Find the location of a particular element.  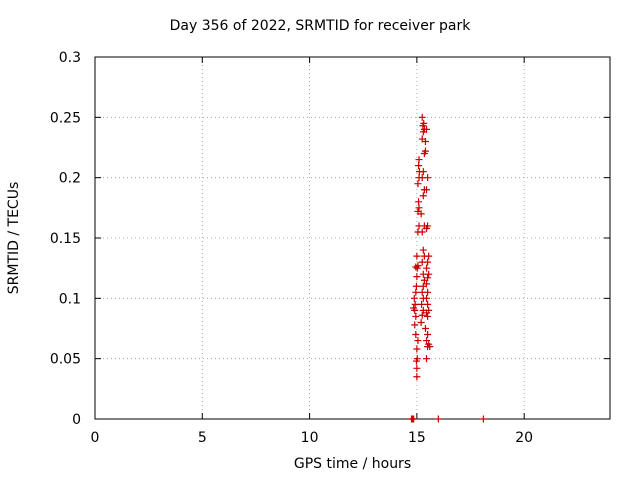

x-tick-label: 5 is located at coordinates (202, 438).